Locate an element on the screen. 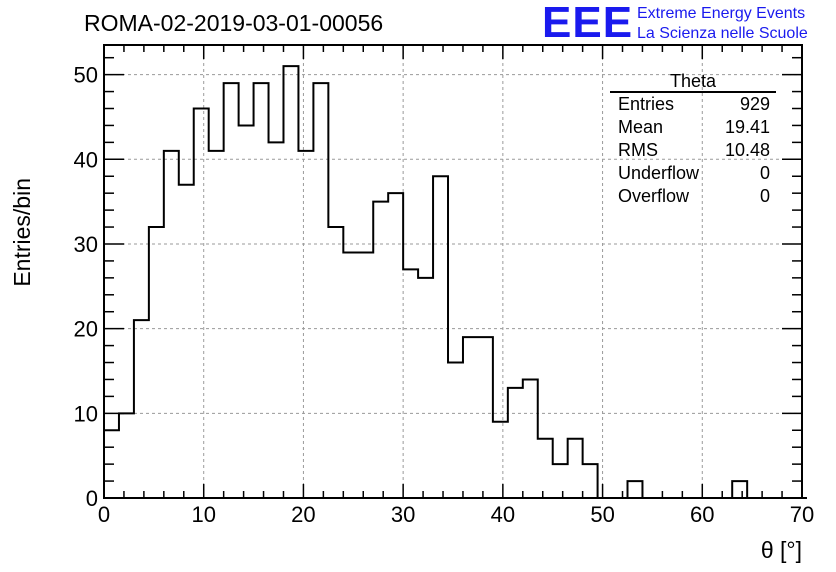 Image resolution: width=836 pixels, height=572 pixels. y-tick-label: 0 is located at coordinates (92, 498).